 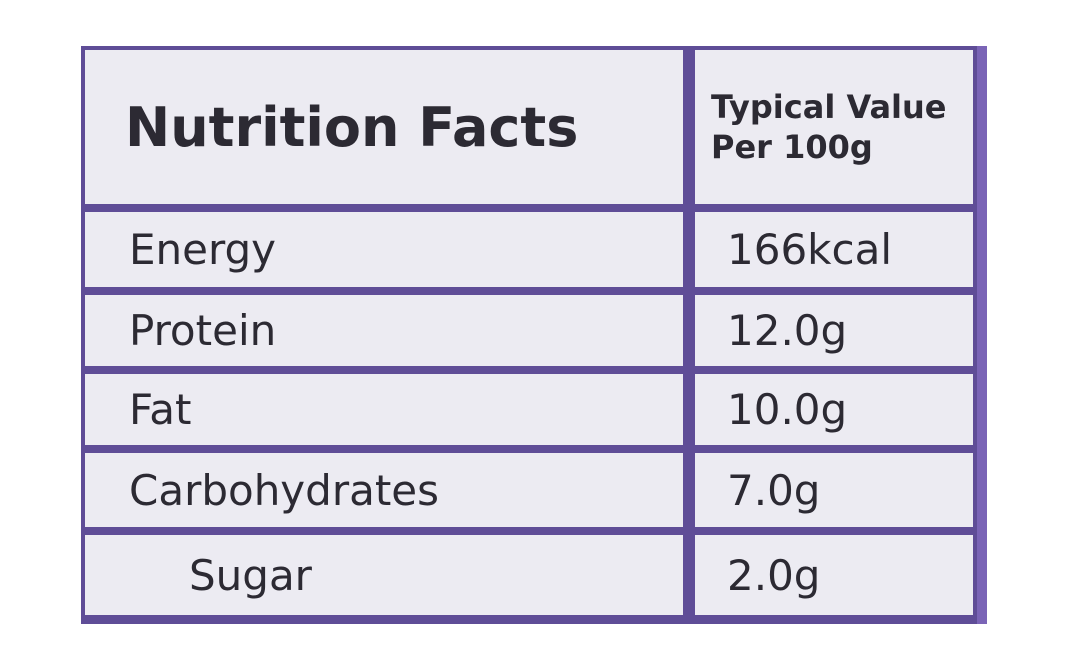 I want to click on nutrient-value-text: 12.0g, so click(x=787, y=330).